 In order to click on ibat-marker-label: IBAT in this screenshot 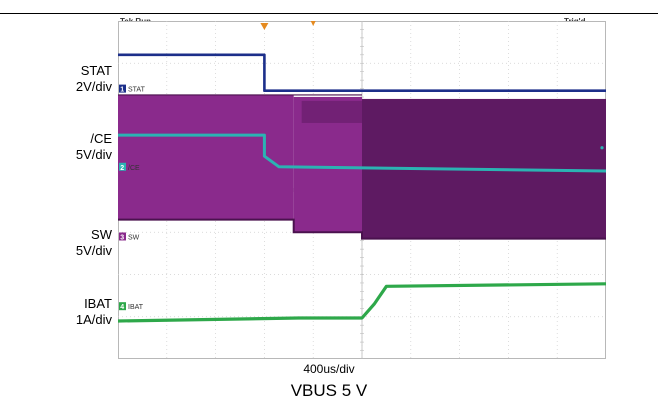, I will do `click(136, 307)`.